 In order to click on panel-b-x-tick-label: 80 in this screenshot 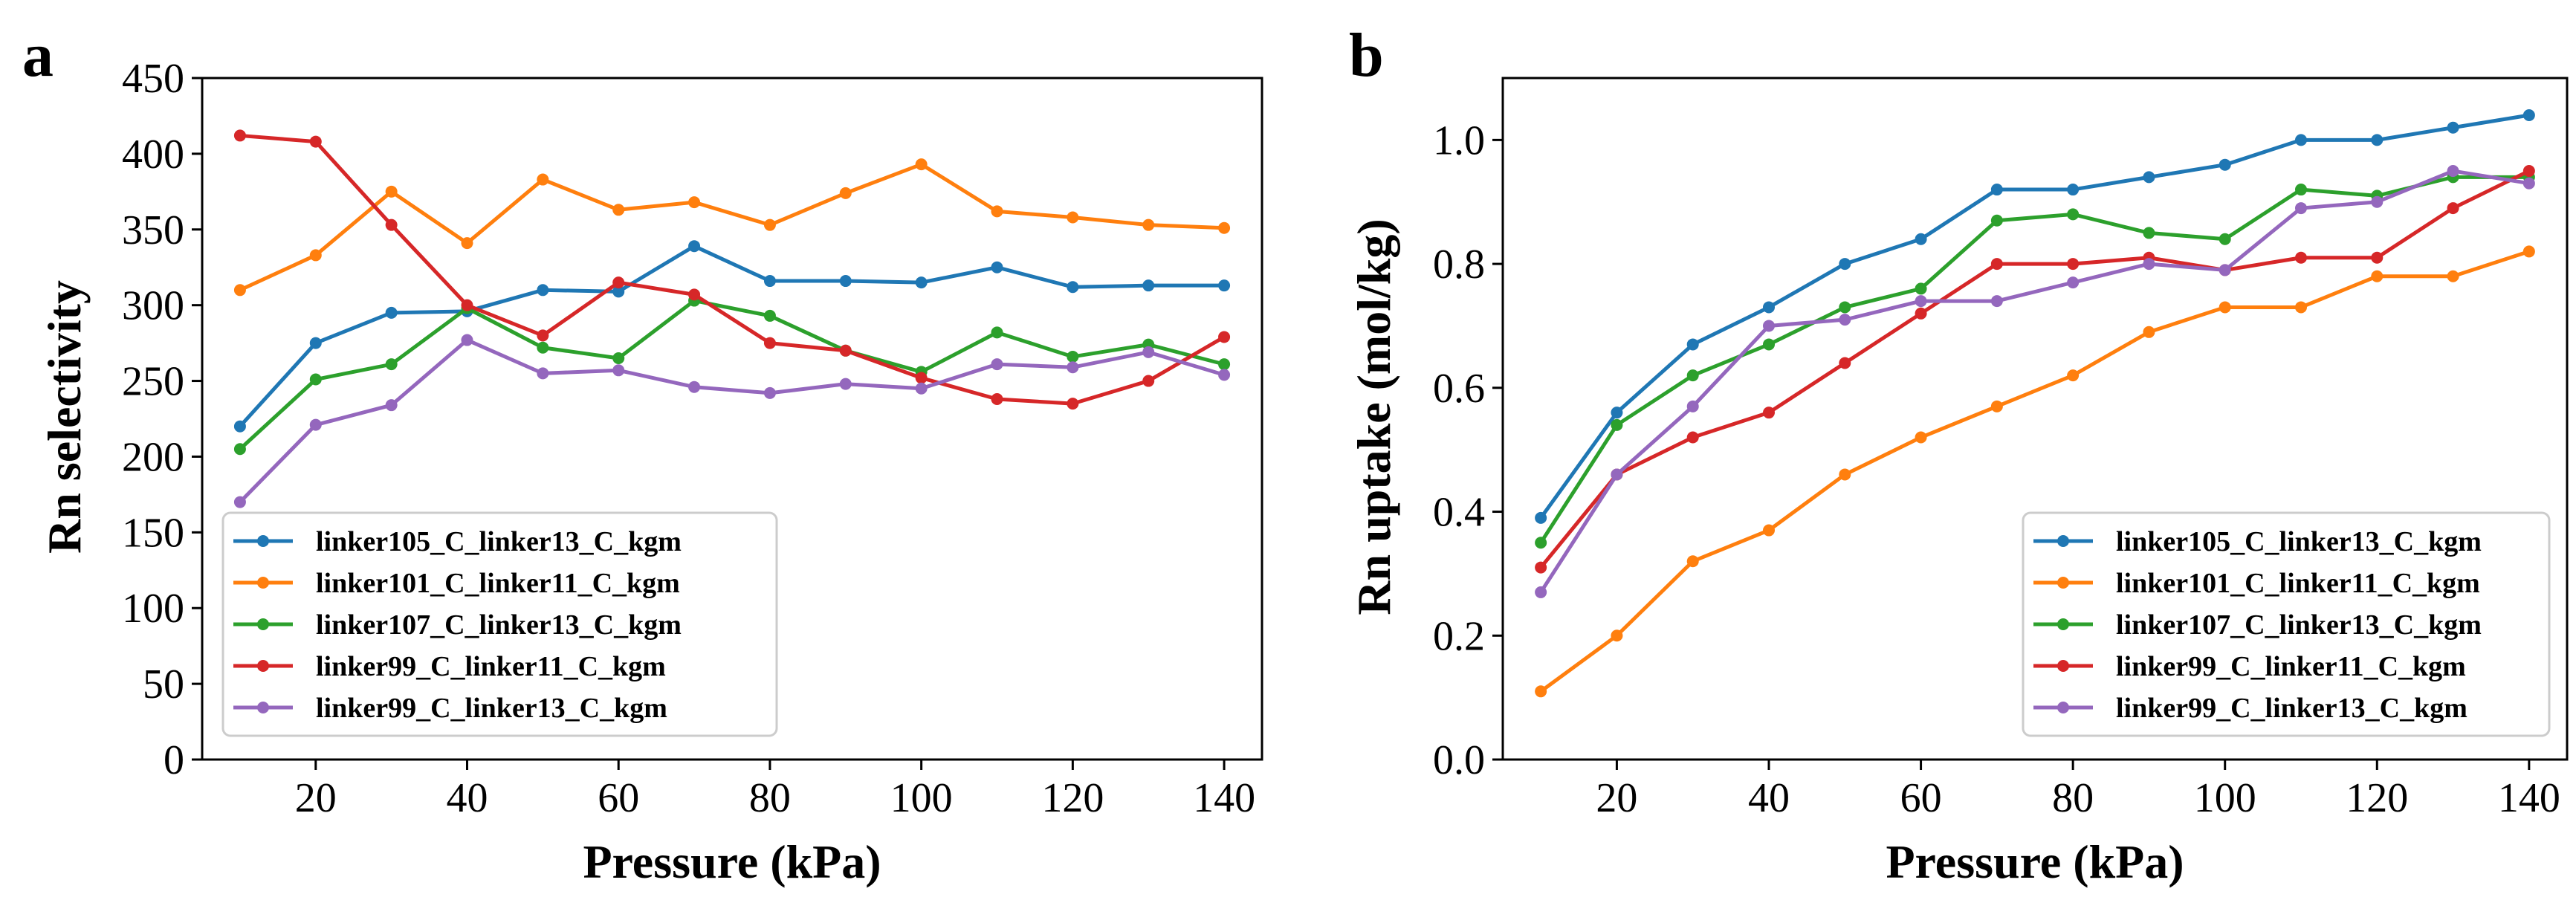, I will do `click(2073, 798)`.